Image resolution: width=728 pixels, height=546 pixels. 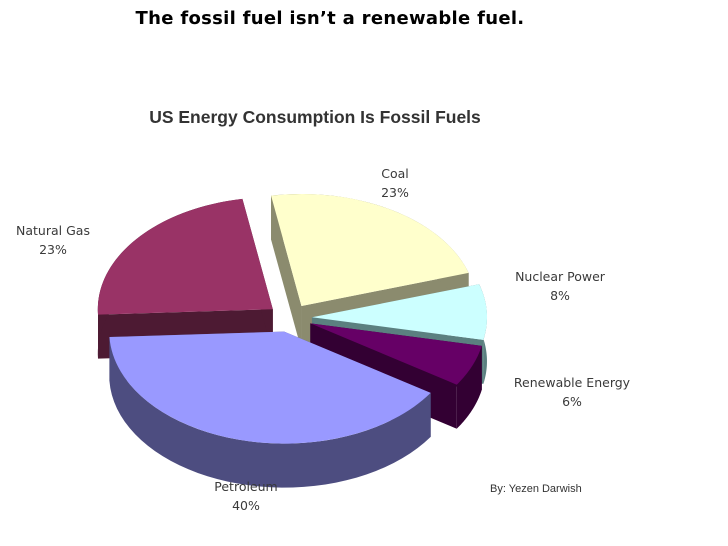 What do you see at coordinates (330, 18) in the screenshot?
I see `slide-heading: The fossil fuel isn’t a renewable fuel.` at bounding box center [330, 18].